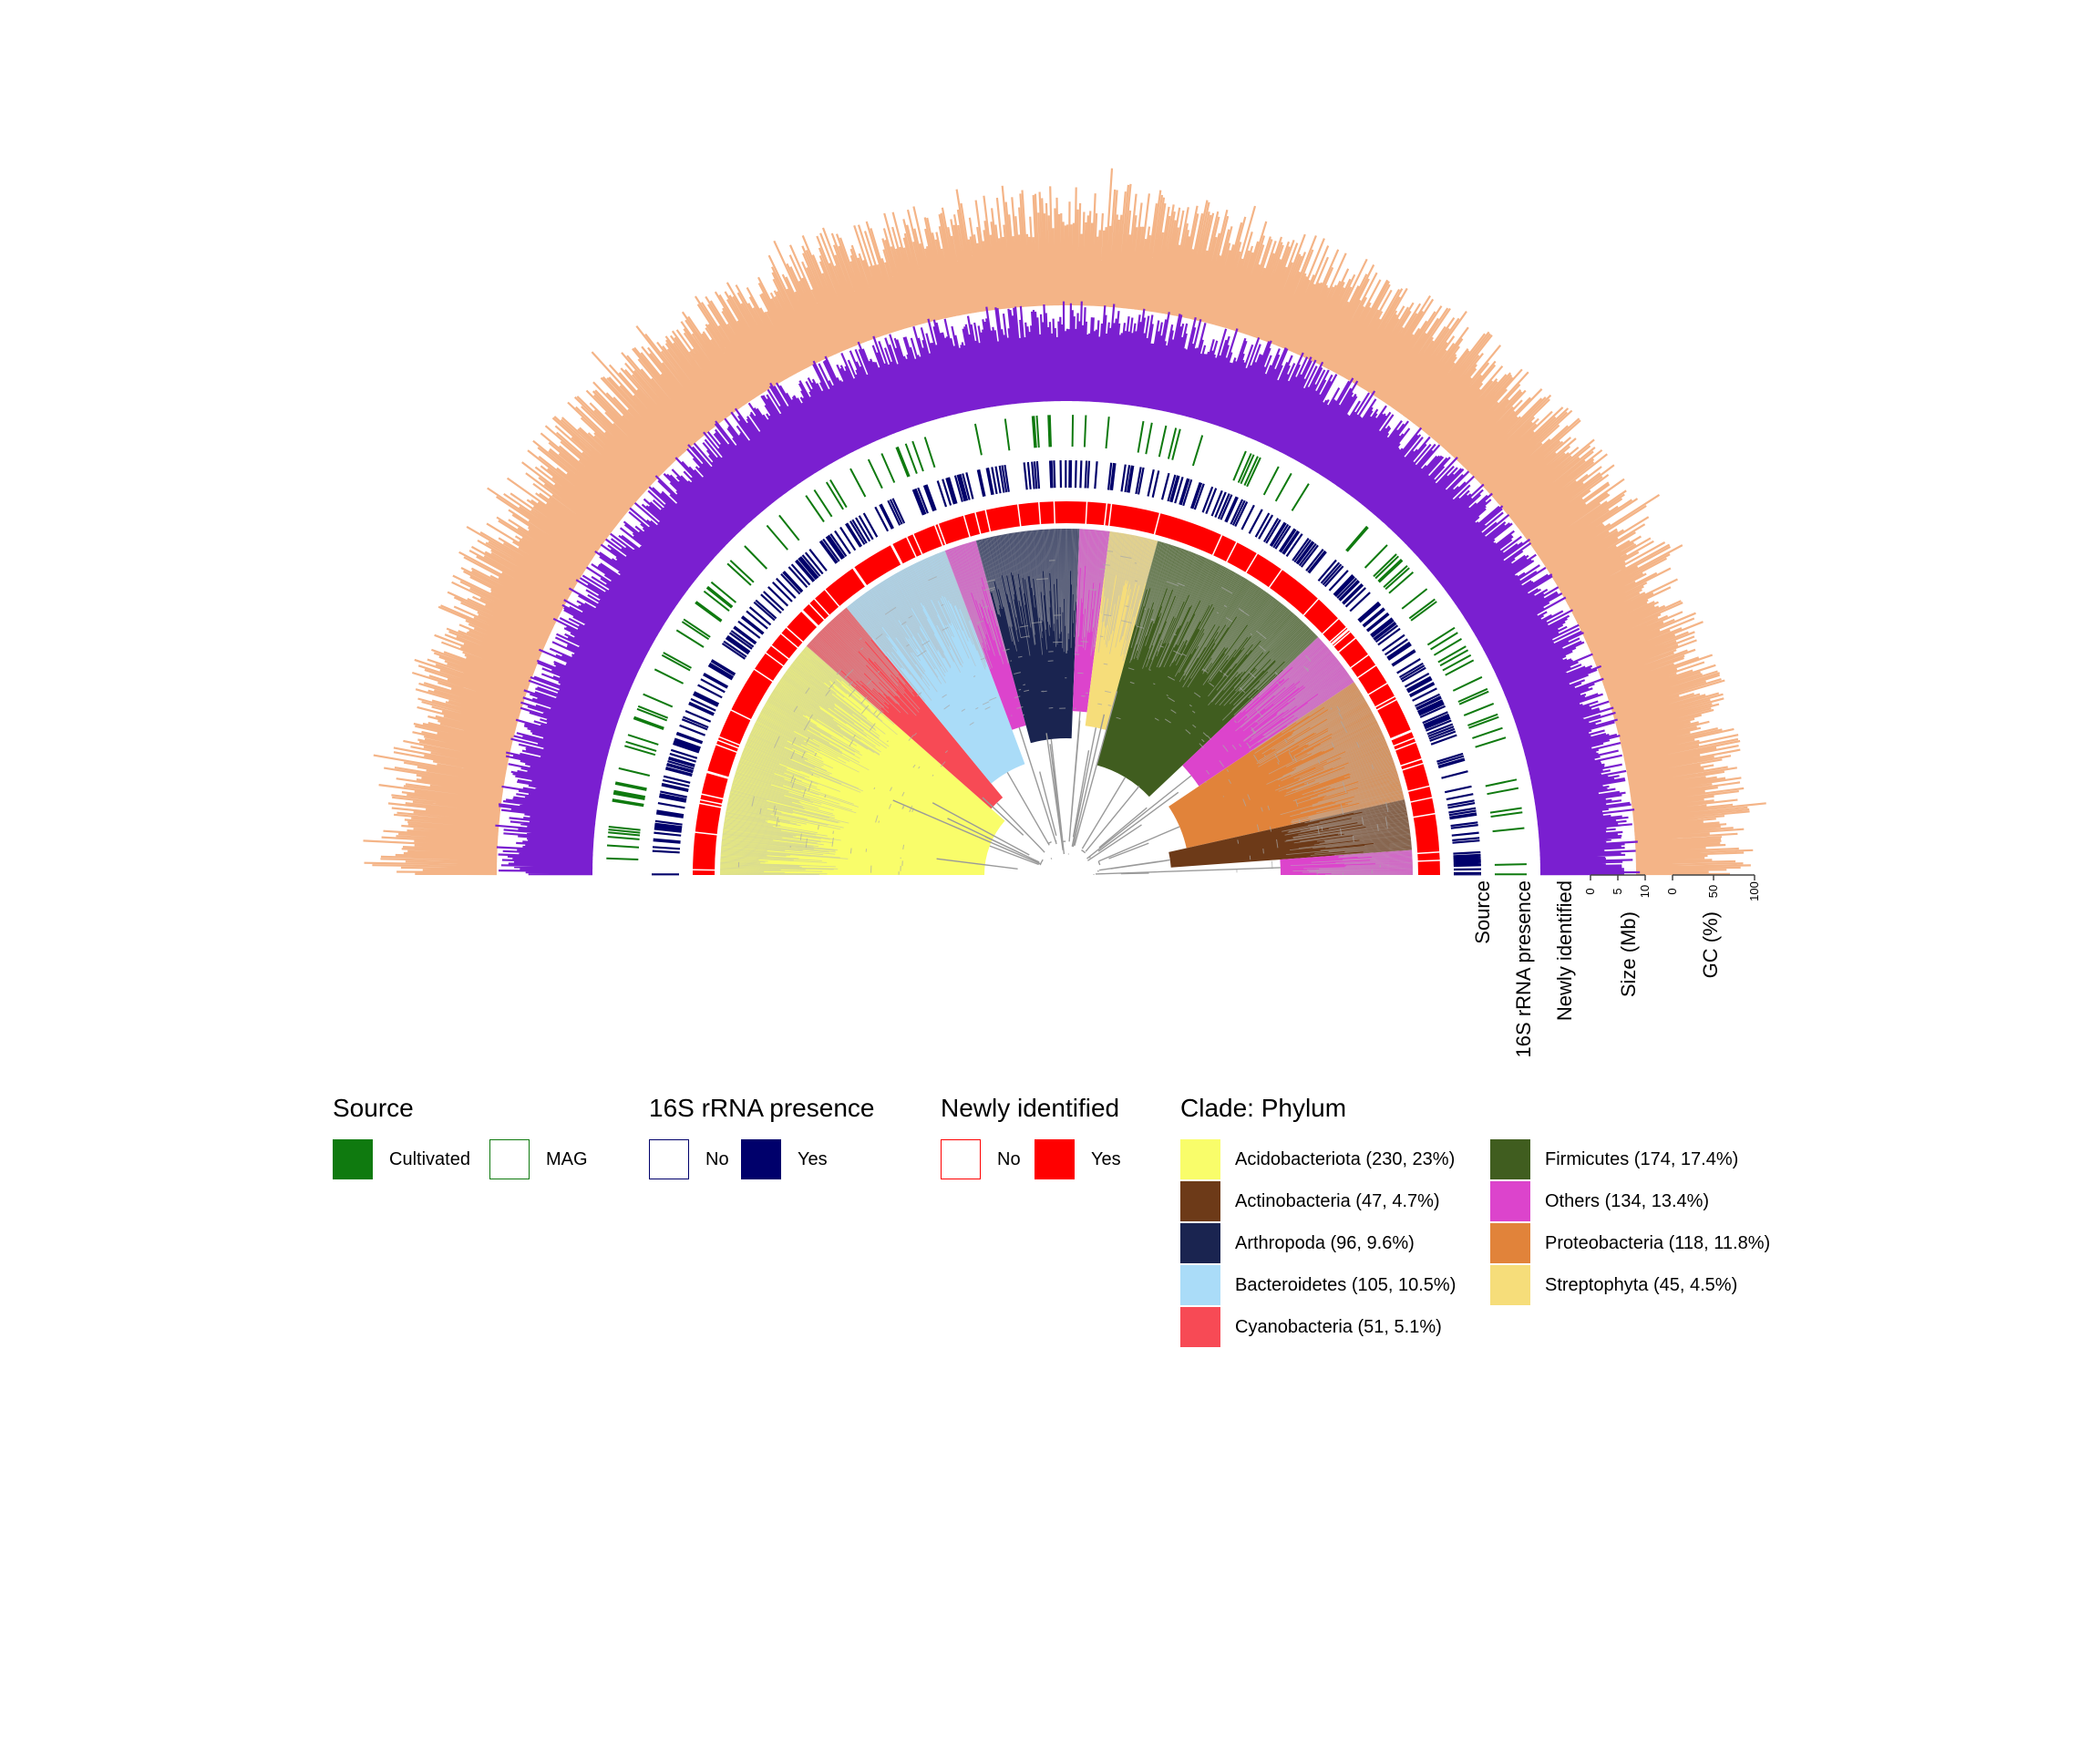  Describe the element at coordinates (1338, 1201) in the screenshot. I see `legend-label-clade: Actinobacteria (47, 4.7%)` at that location.